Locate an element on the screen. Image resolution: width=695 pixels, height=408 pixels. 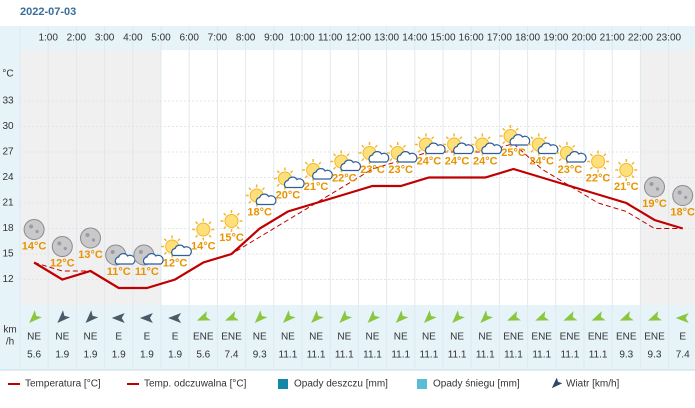
legend-label: Opady deszczu [mm] is located at coordinates (341, 384).